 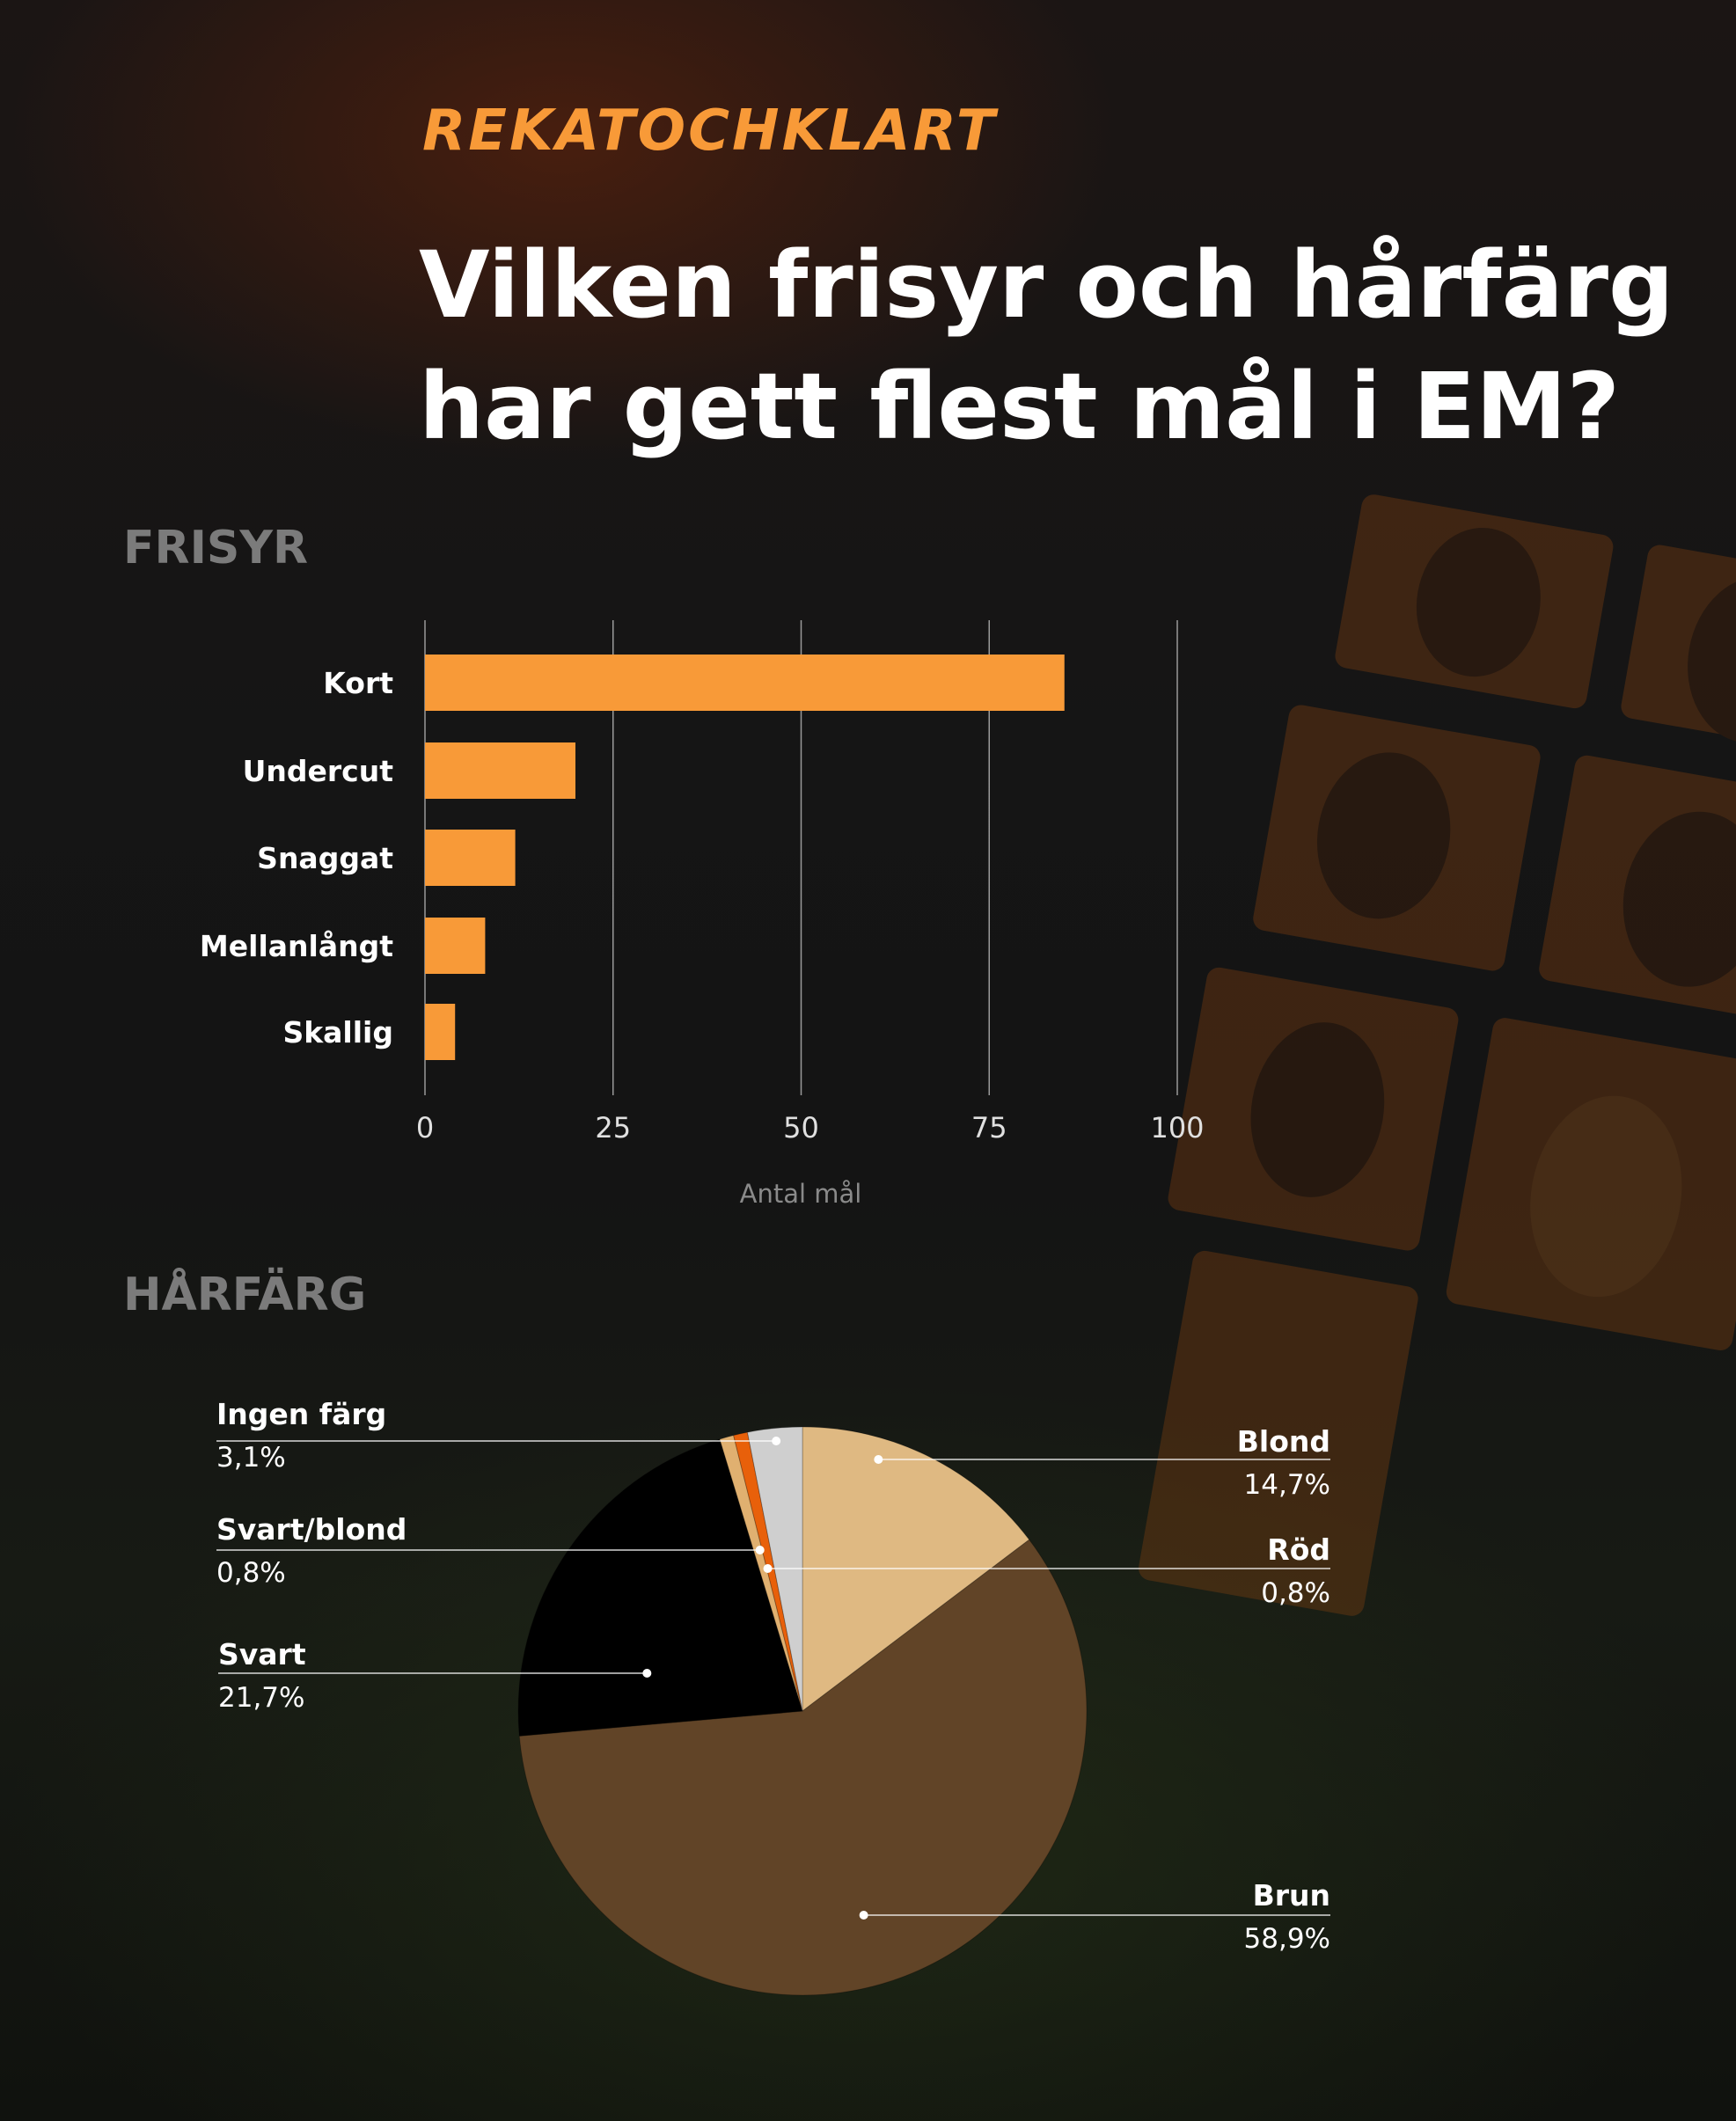 I want to click on category-label: Snaggat, so click(x=325, y=858).